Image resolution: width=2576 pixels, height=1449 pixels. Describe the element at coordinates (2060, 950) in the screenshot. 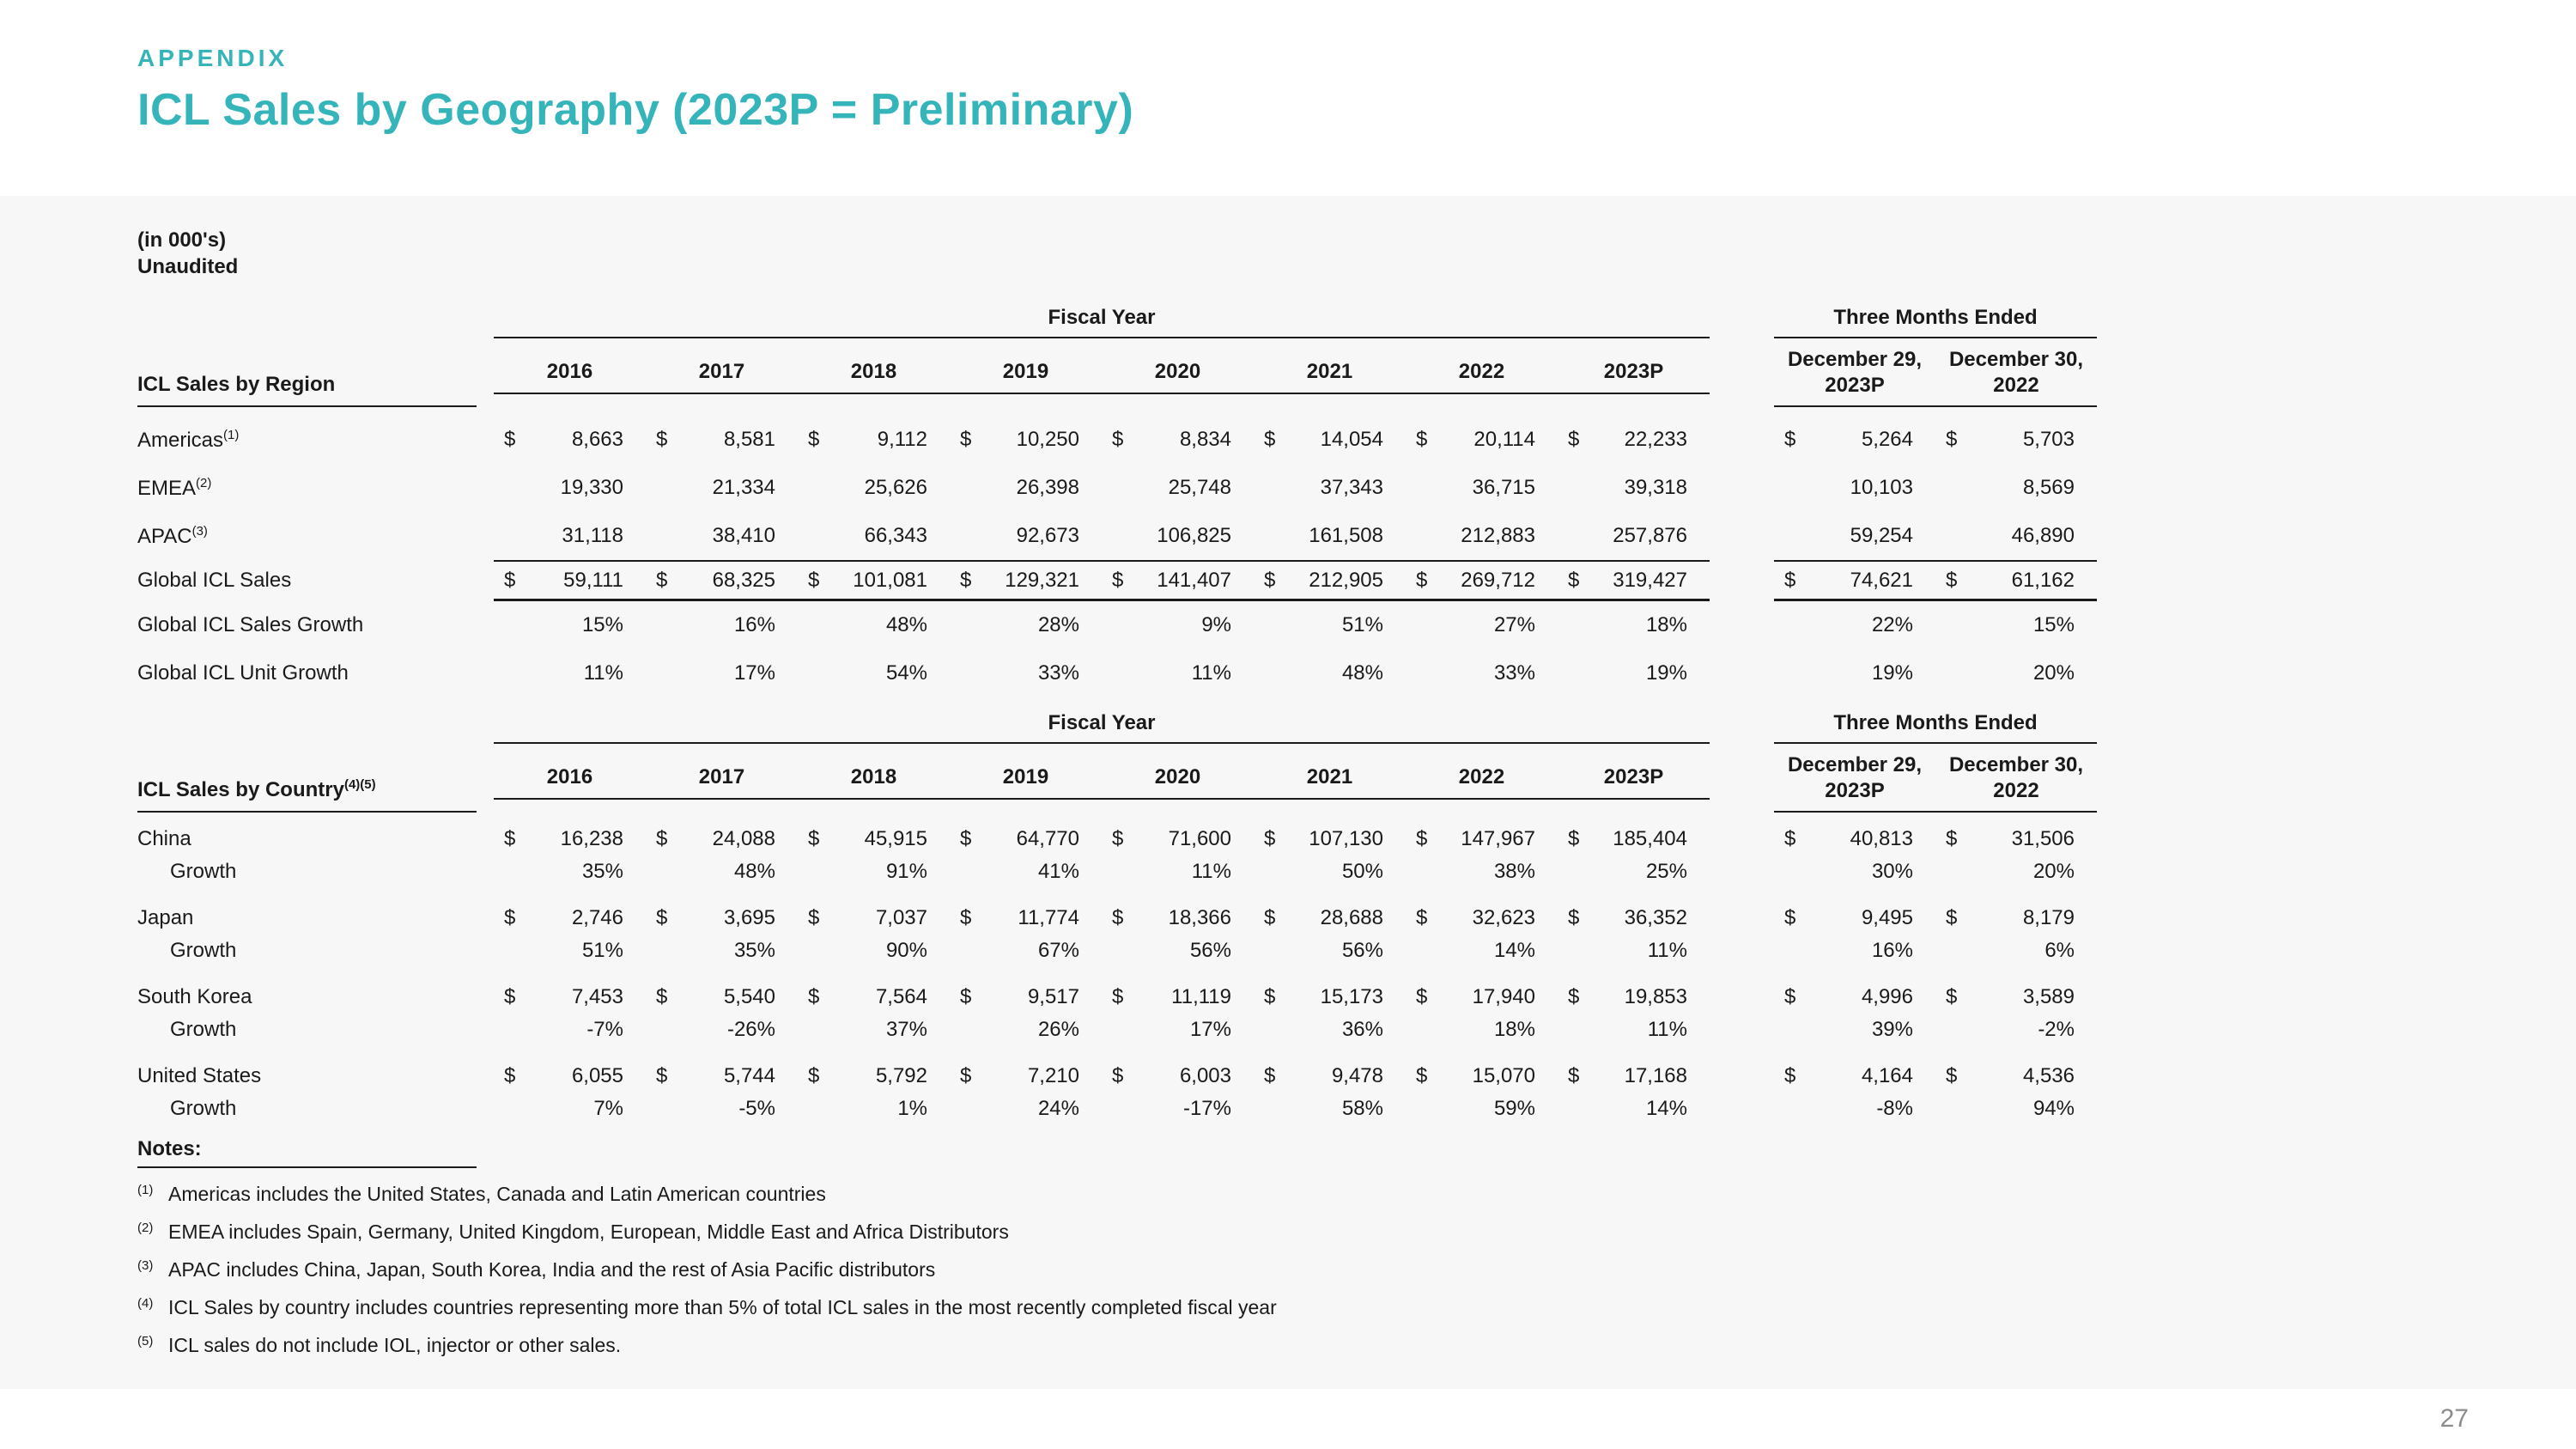

I see `cell-number: 6%` at that location.